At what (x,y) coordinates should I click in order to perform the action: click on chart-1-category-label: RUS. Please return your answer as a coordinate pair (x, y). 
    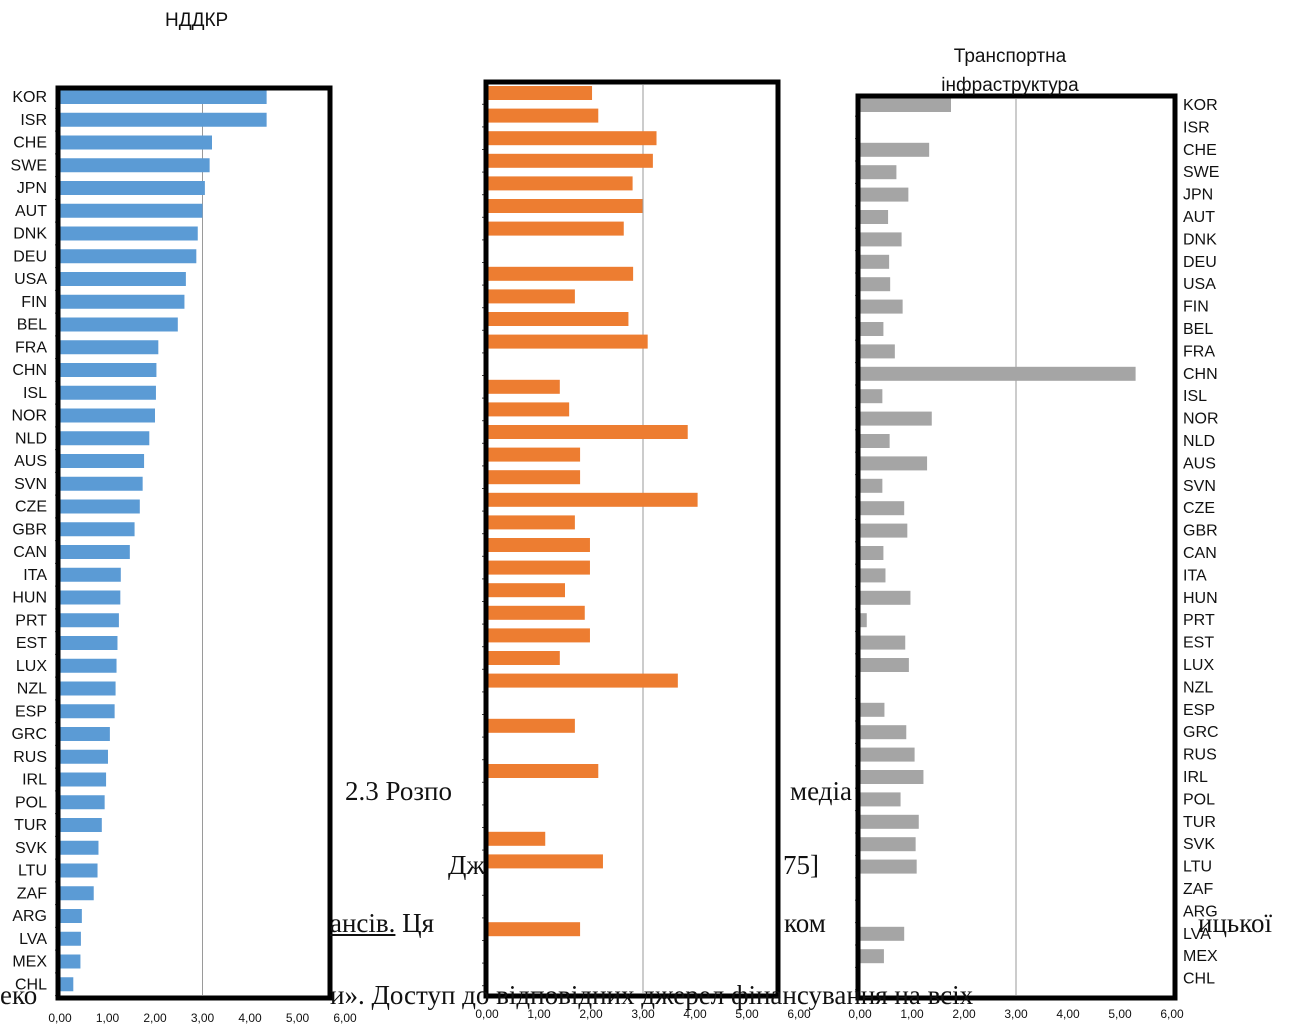
    Looking at the image, I should click on (30, 757).